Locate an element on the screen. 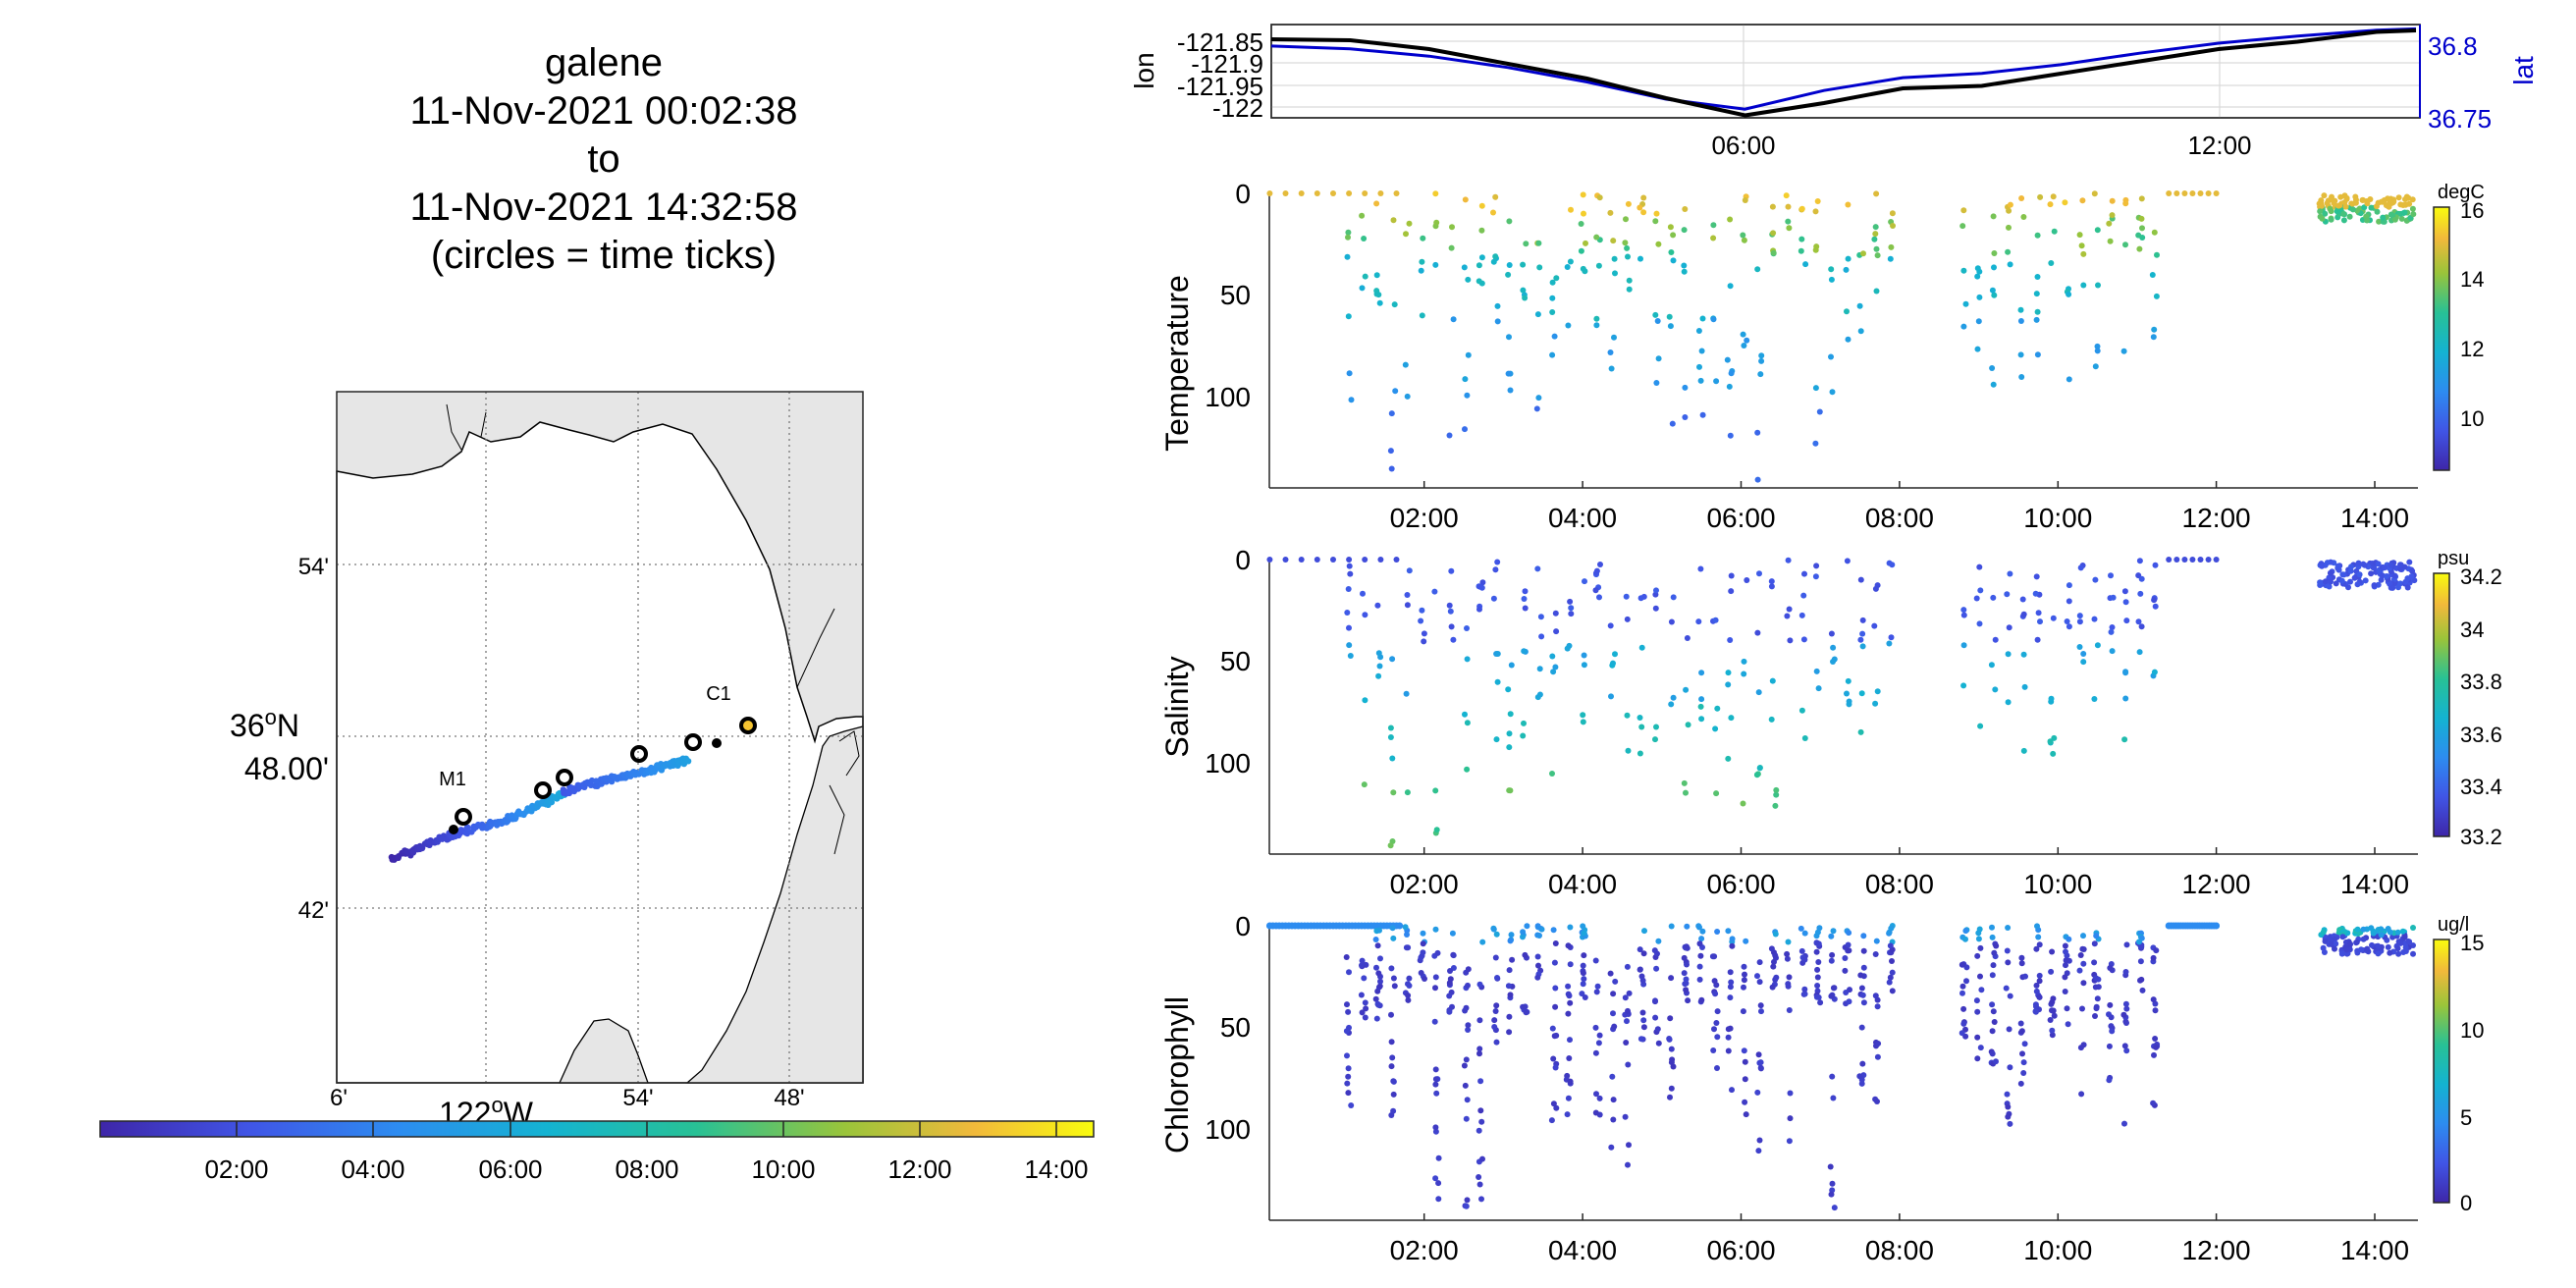 The image size is (2576, 1288). profile-xtick-label: 10:00 is located at coordinates (2057, 884).